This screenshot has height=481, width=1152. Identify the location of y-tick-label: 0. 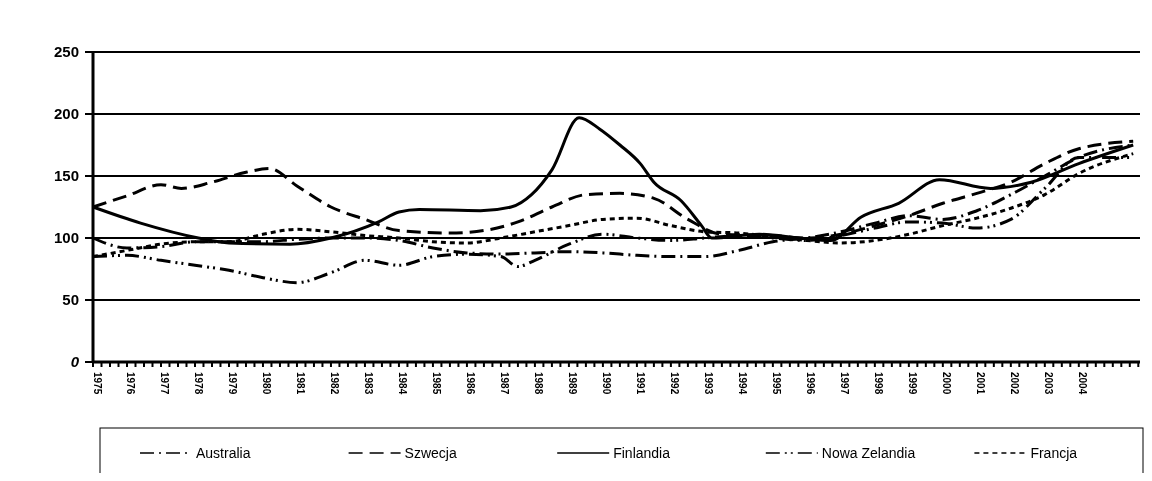
(75, 362).